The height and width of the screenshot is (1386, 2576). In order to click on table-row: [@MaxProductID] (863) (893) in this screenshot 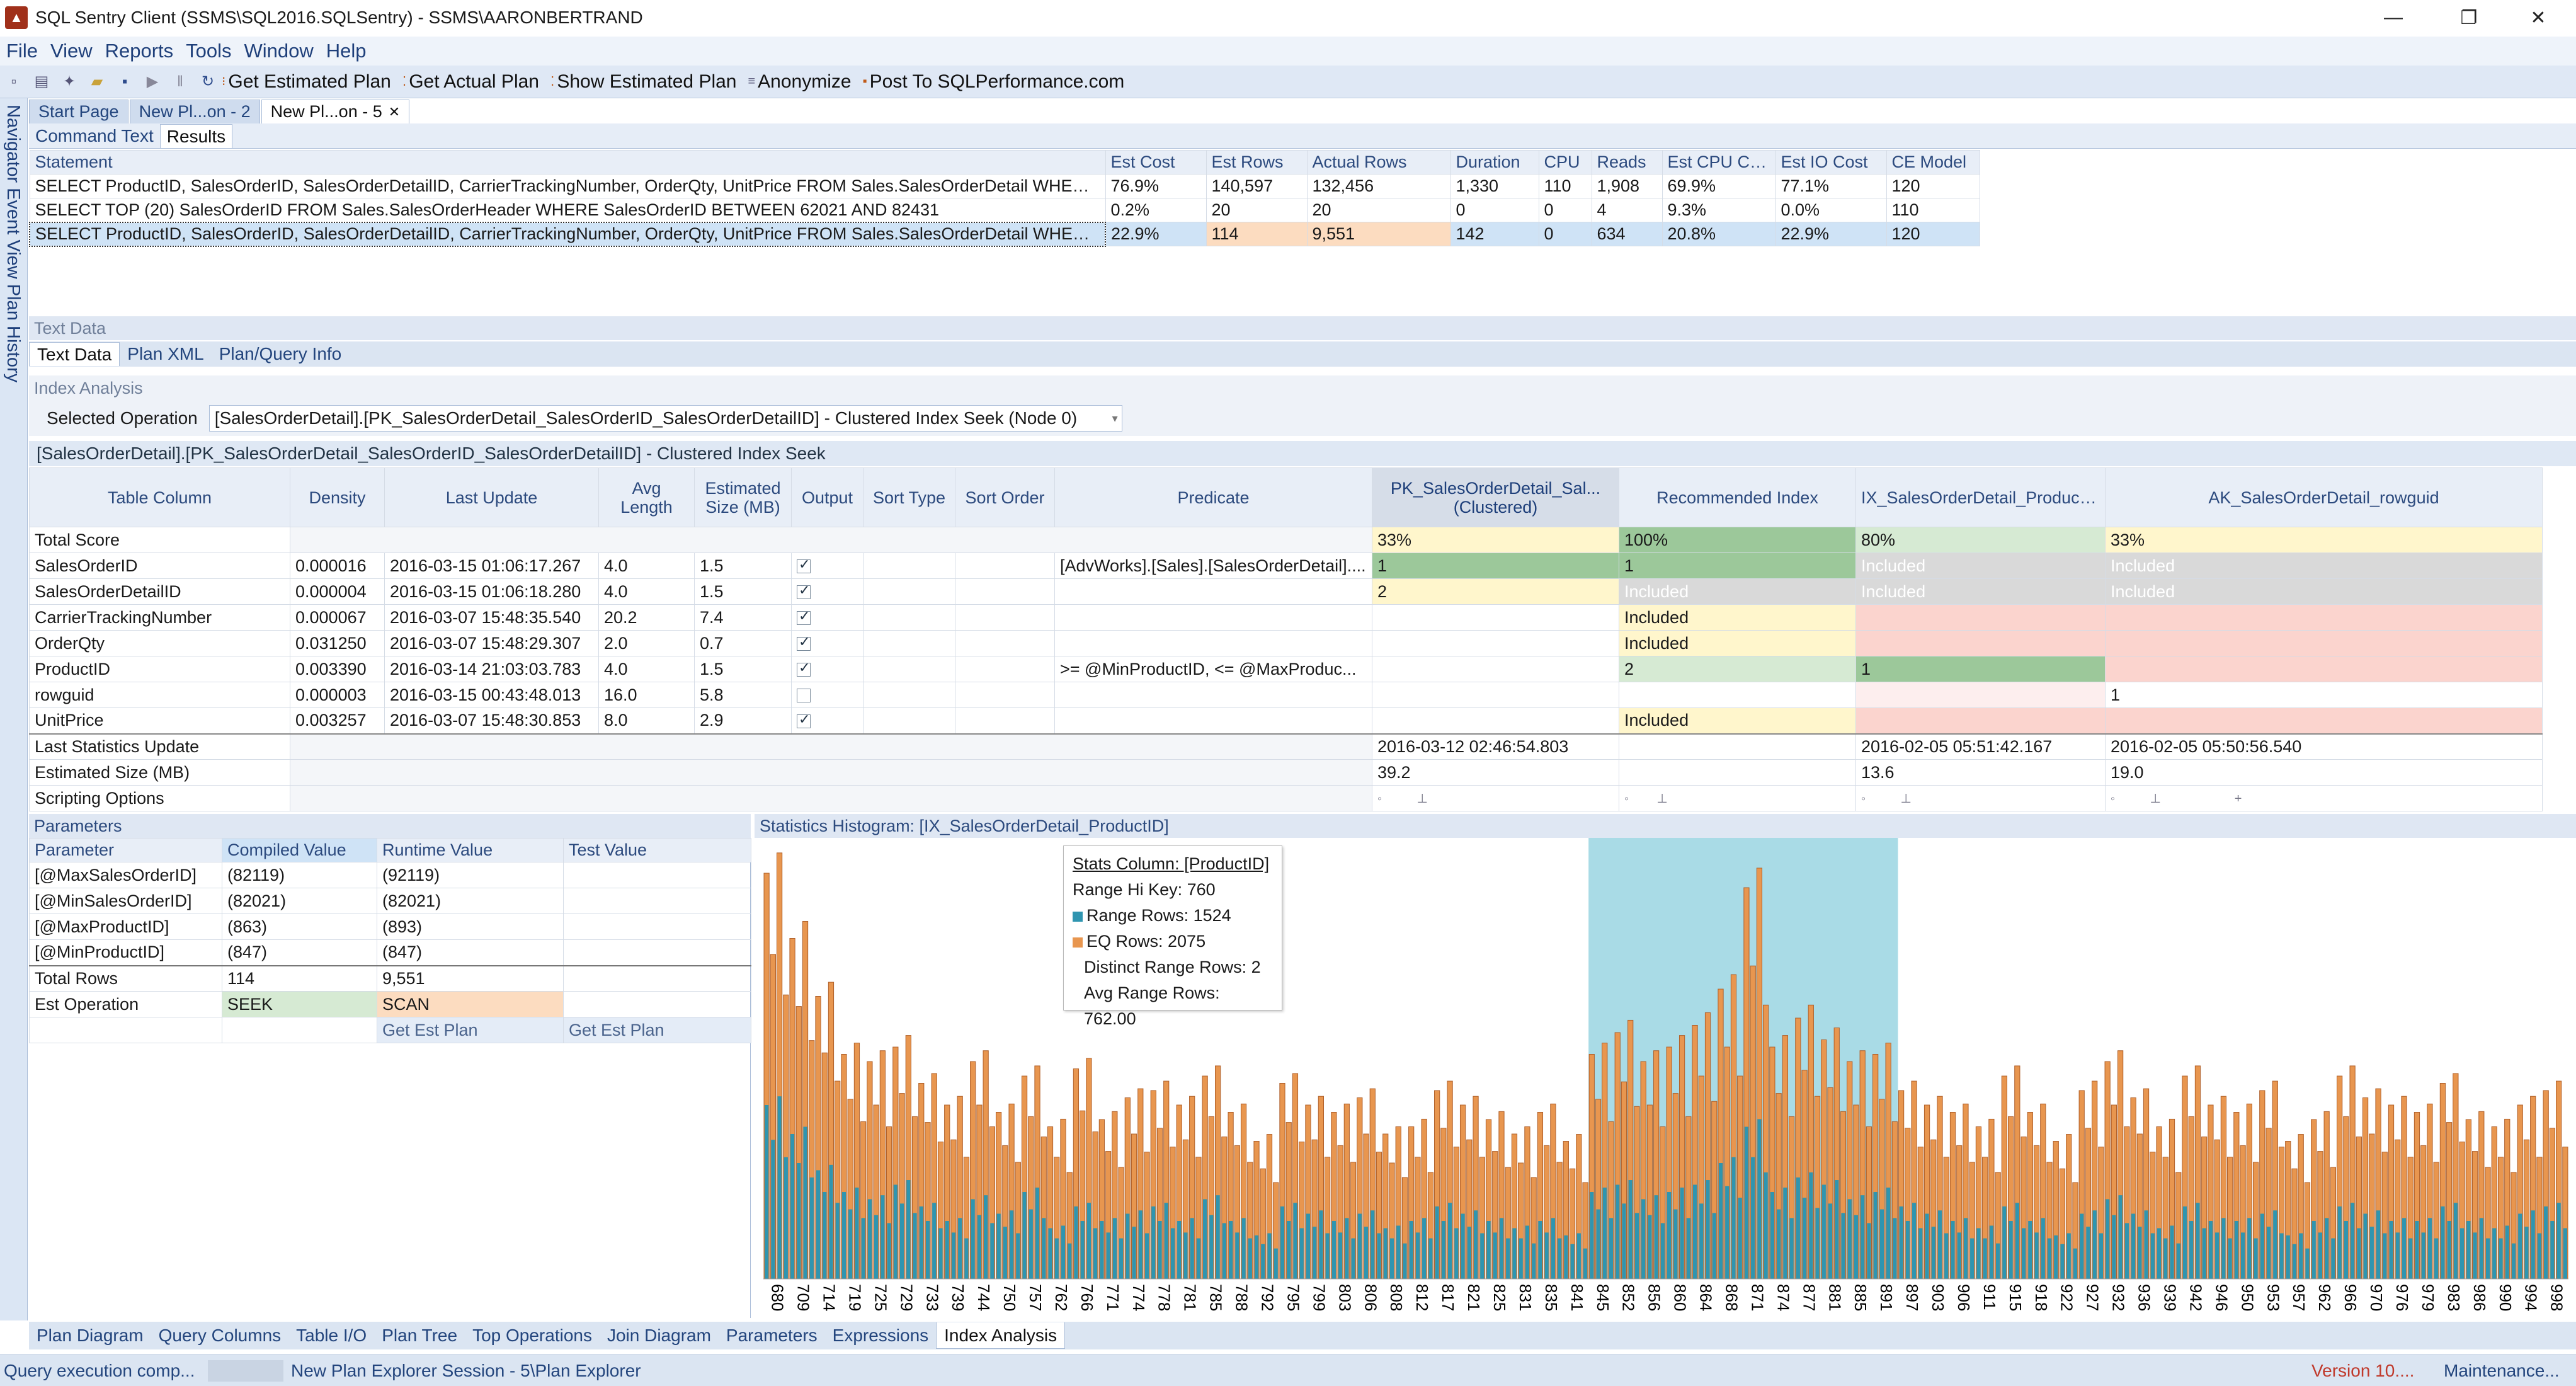, I will do `click(390, 927)`.